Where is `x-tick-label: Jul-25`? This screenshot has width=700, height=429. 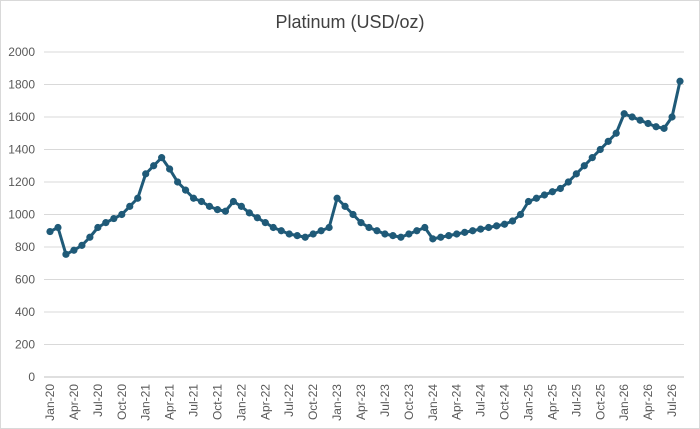 x-tick-label: Jul-25 is located at coordinates (576, 400).